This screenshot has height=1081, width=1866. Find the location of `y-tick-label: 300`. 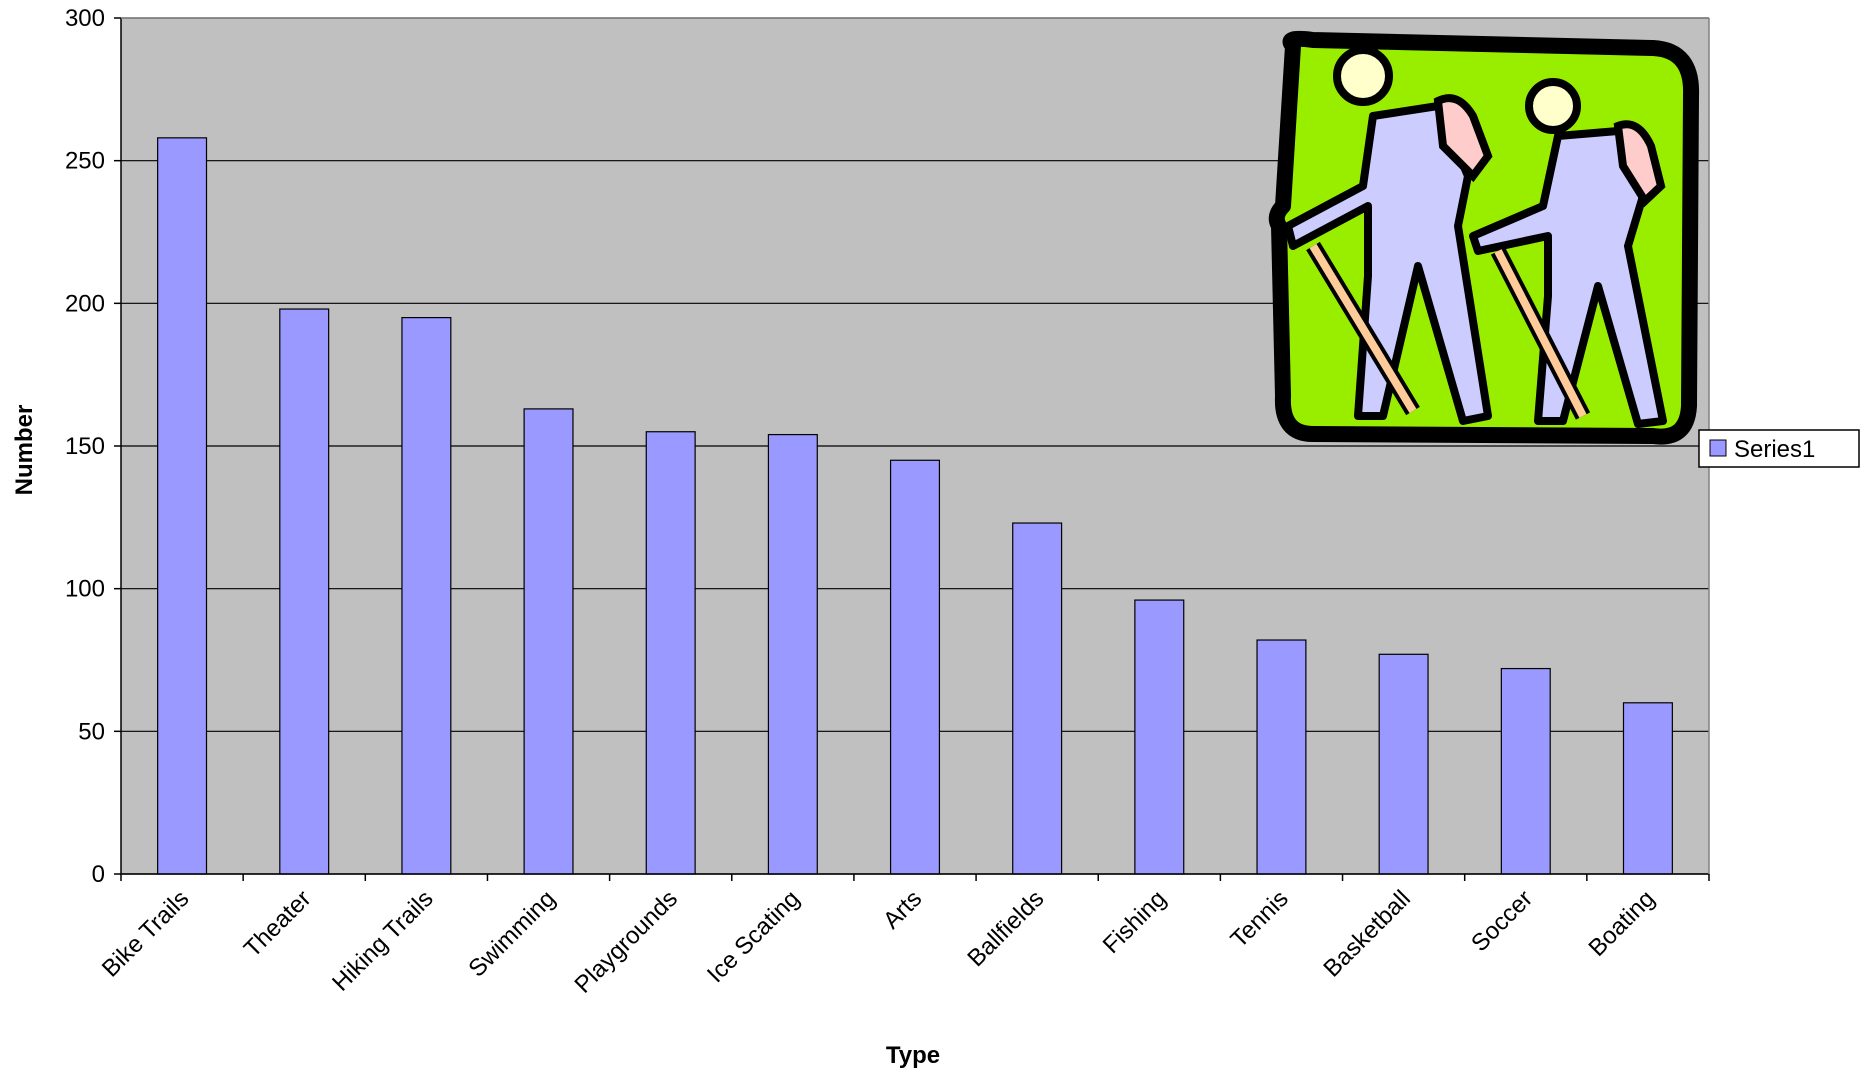

y-tick-label: 300 is located at coordinates (85, 18).